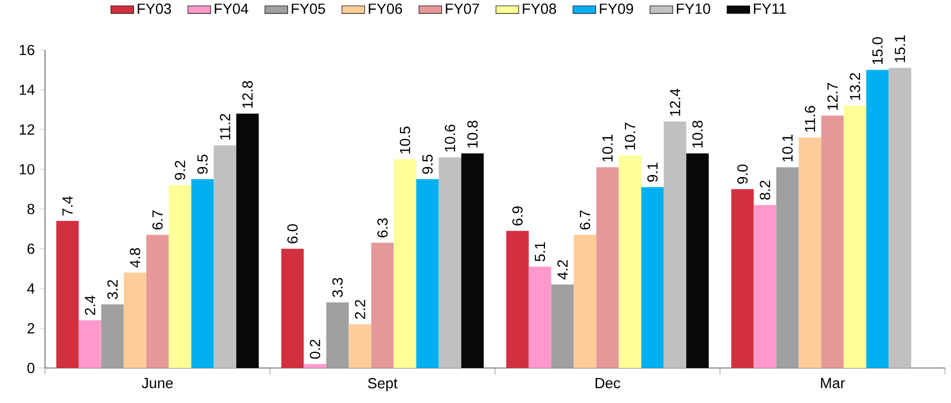 The width and height of the screenshot is (951, 403). I want to click on x-tick-label: Sept, so click(383, 385).